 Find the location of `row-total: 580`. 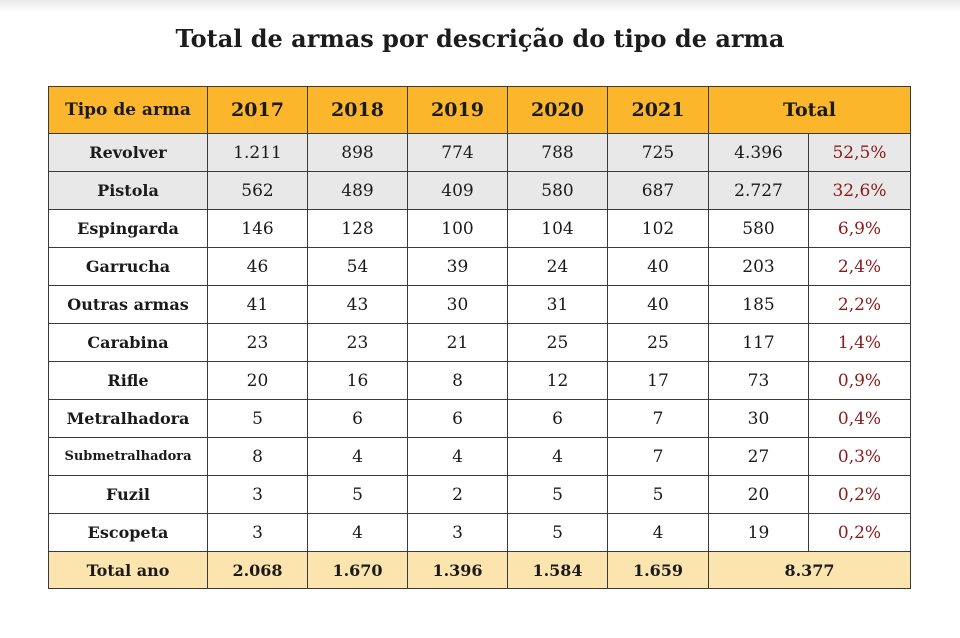

row-total: 580 is located at coordinates (758, 228).